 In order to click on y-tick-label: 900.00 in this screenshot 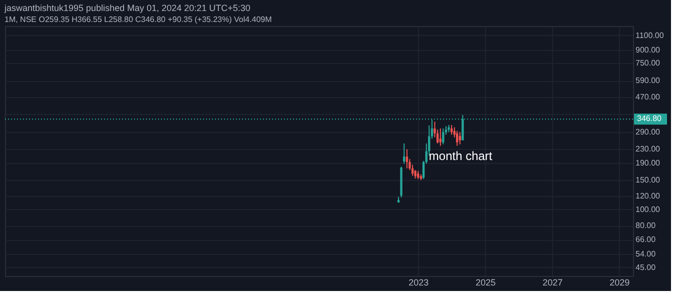, I will do `click(648, 49)`.